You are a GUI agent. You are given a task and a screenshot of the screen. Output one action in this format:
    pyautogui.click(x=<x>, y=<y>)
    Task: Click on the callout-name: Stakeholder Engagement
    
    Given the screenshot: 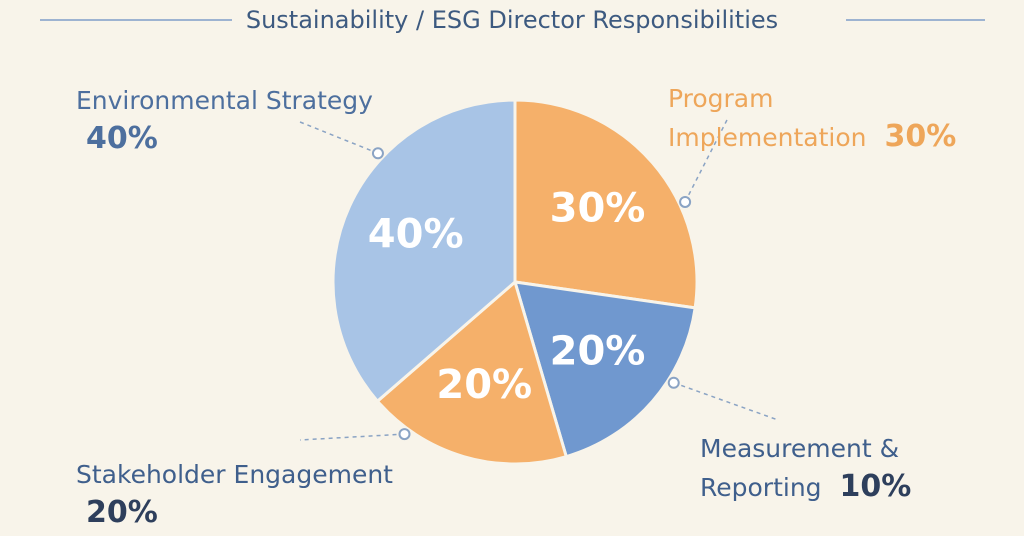 What is the action you would take?
    pyautogui.click(x=234, y=474)
    